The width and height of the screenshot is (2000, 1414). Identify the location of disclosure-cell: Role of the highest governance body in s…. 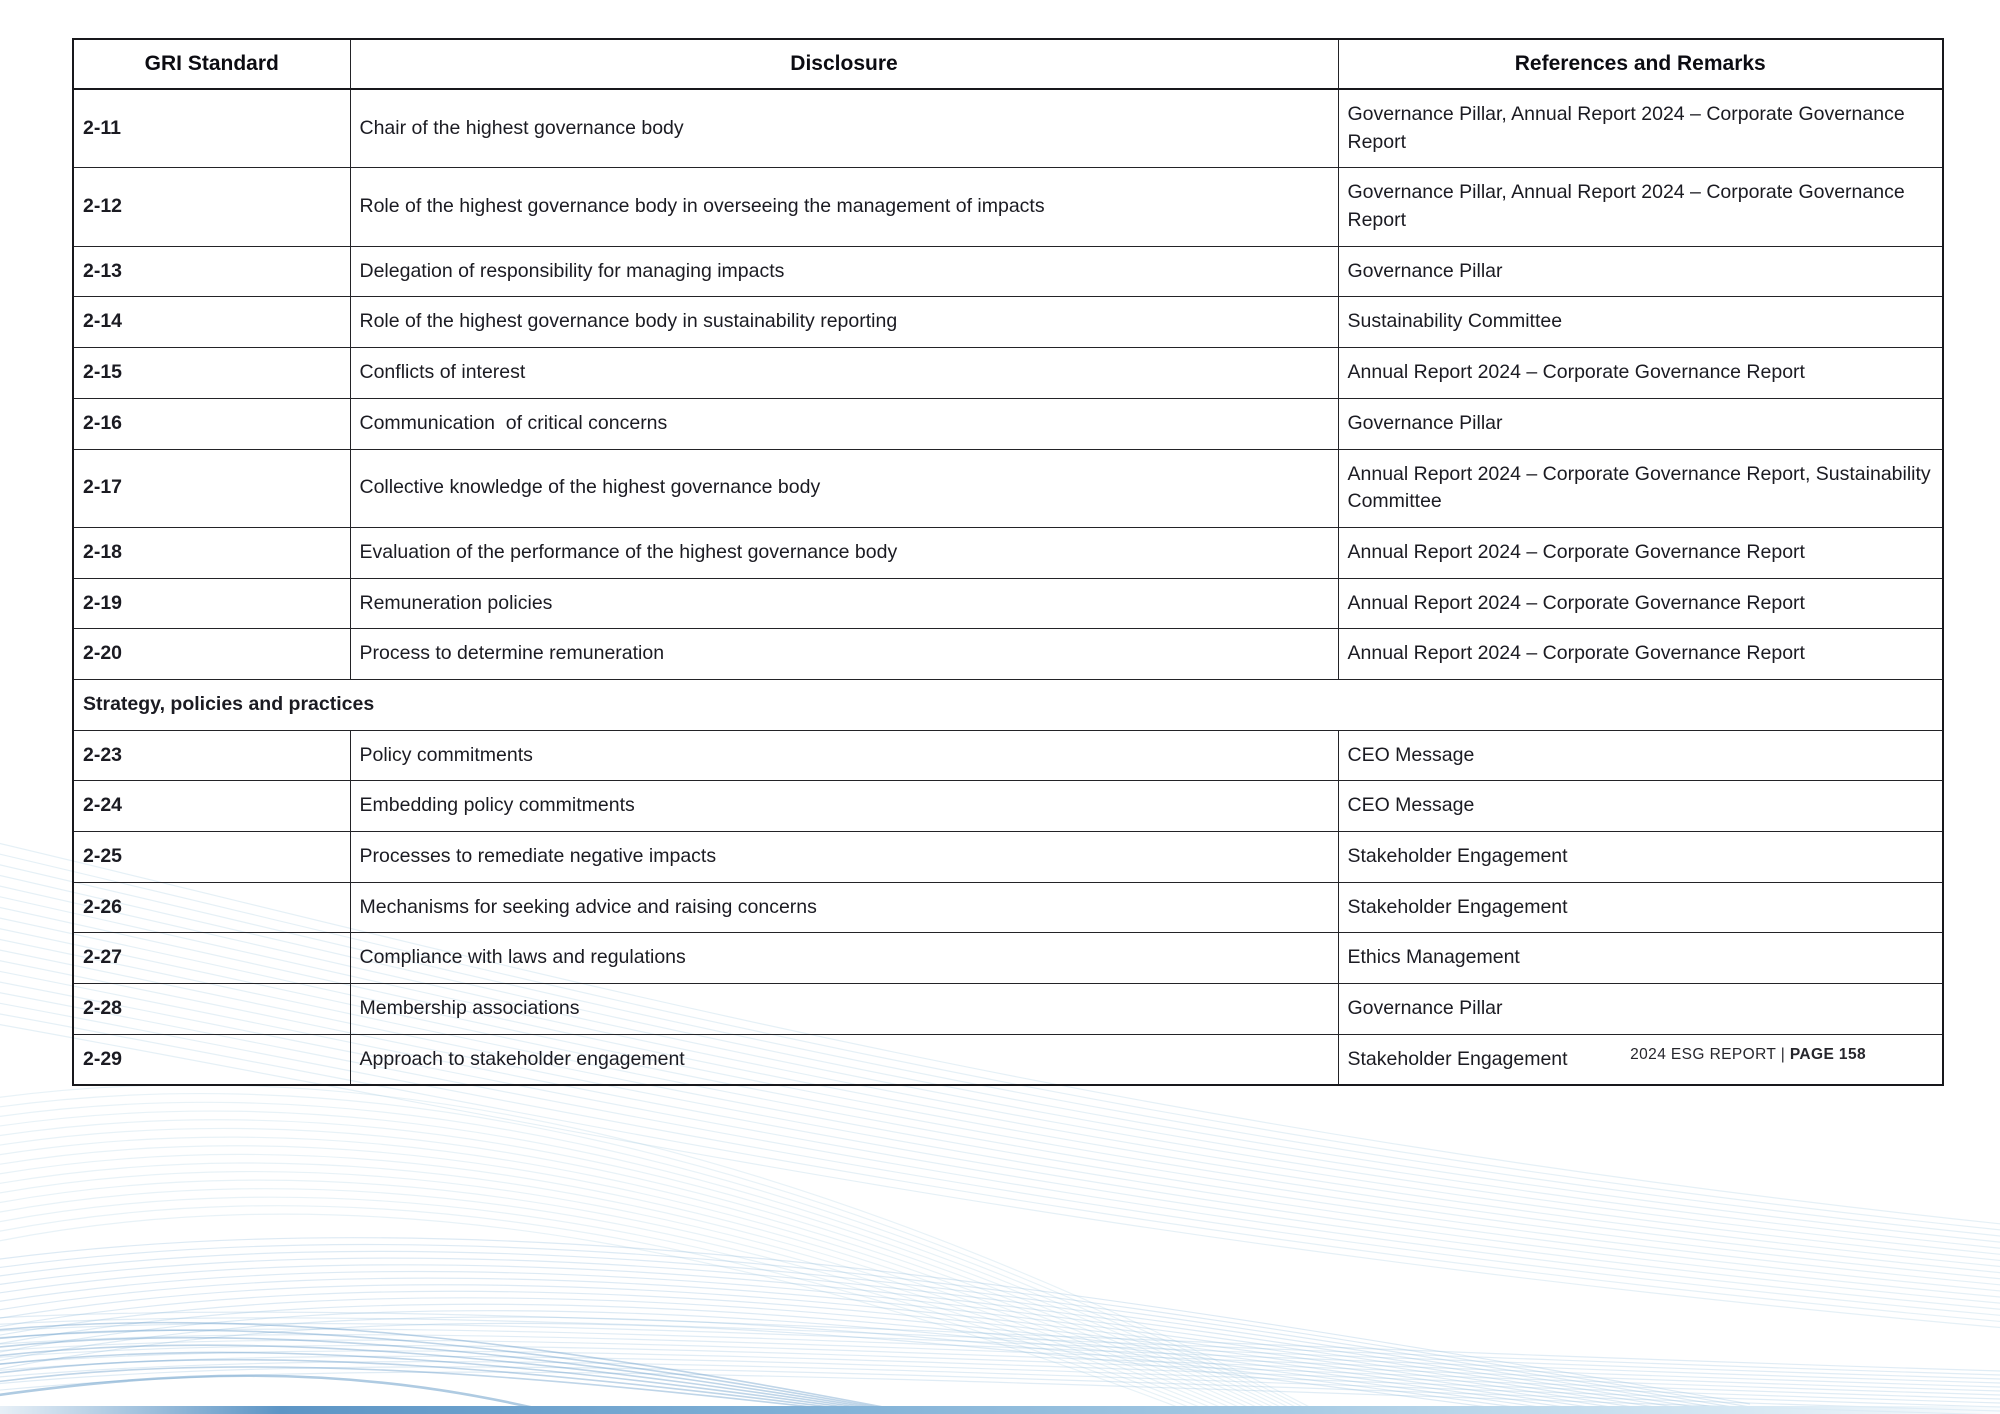
(844, 322).